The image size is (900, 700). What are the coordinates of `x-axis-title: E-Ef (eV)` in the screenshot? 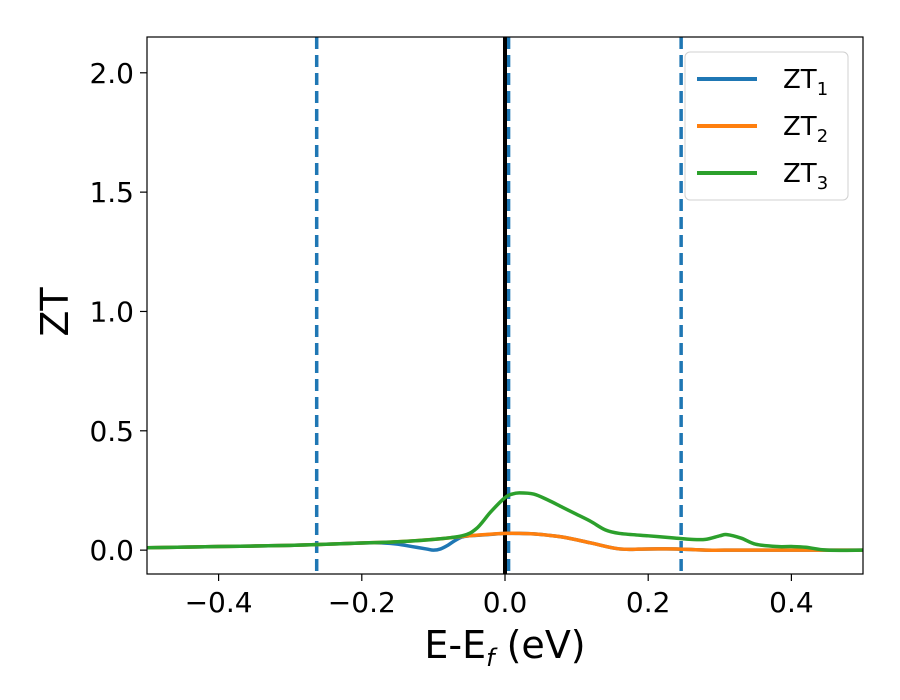 It's located at (504, 647).